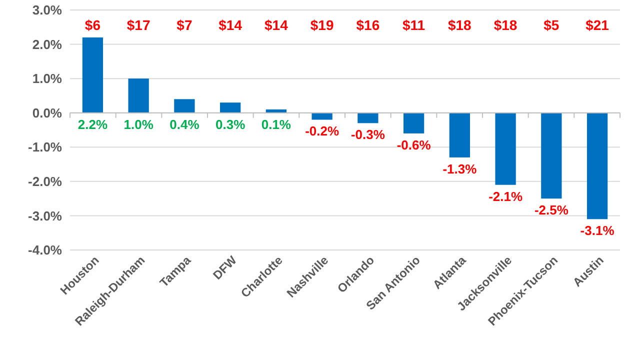  Describe the element at coordinates (414, 144) in the screenshot. I see `data-label: -0.6%` at that location.